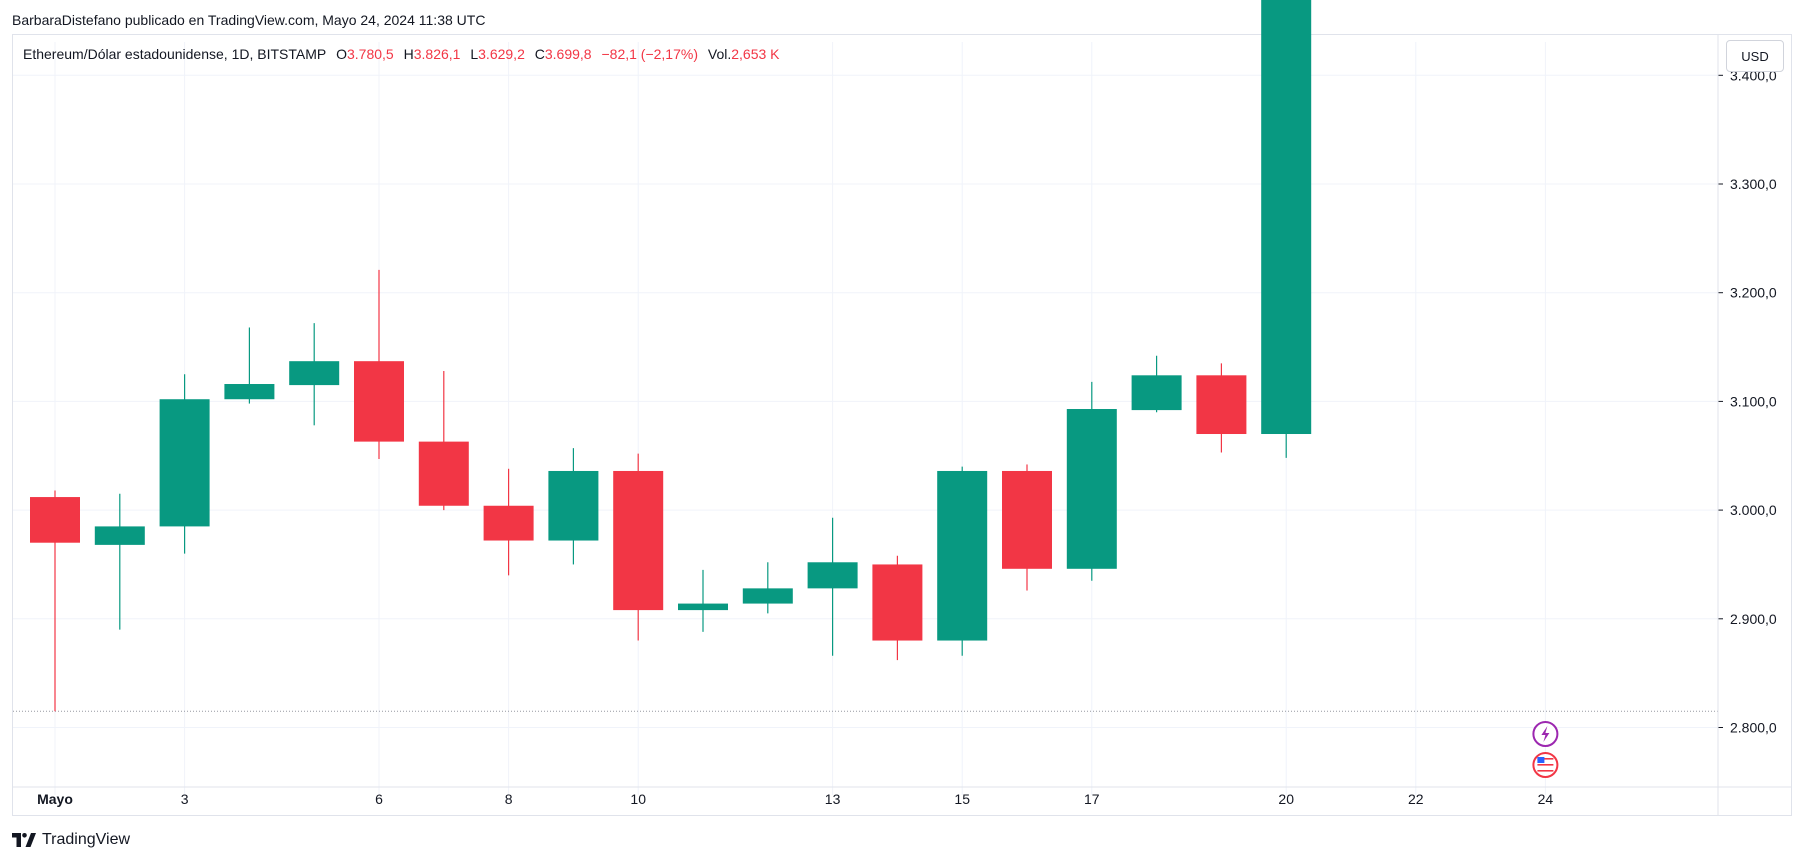  Describe the element at coordinates (649, 54) in the screenshot. I see `legend-change-value: −82,1 (−2,17%)` at that location.